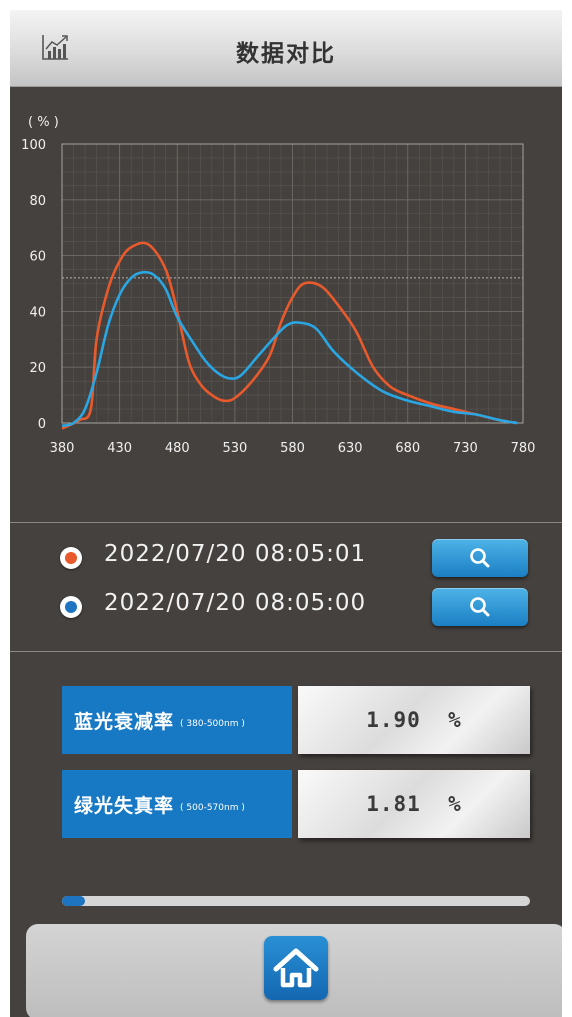  I want to click on page-title: 数据对比, so click(286, 54).